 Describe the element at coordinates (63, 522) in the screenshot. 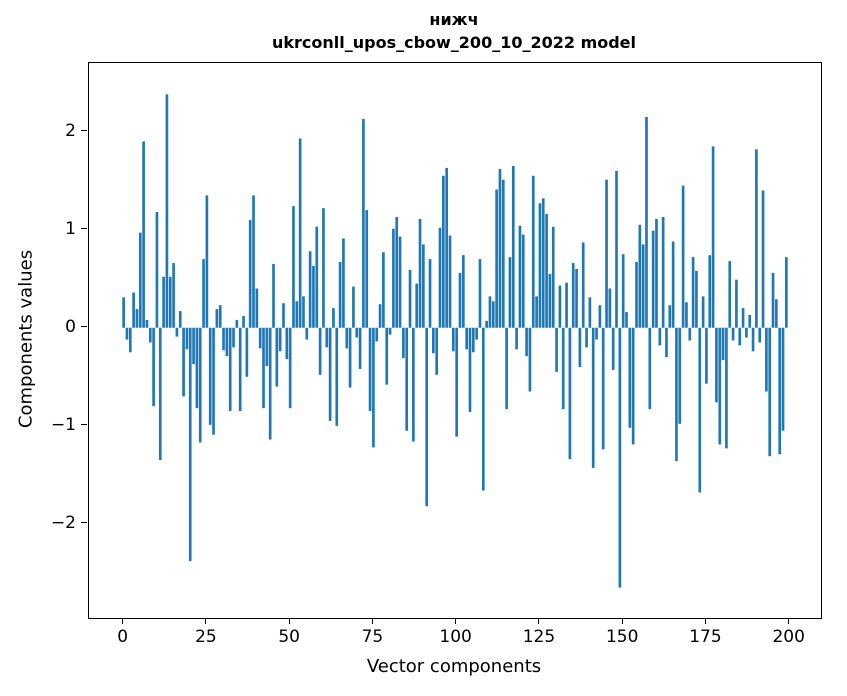

I see `y-tick-label: −2` at that location.